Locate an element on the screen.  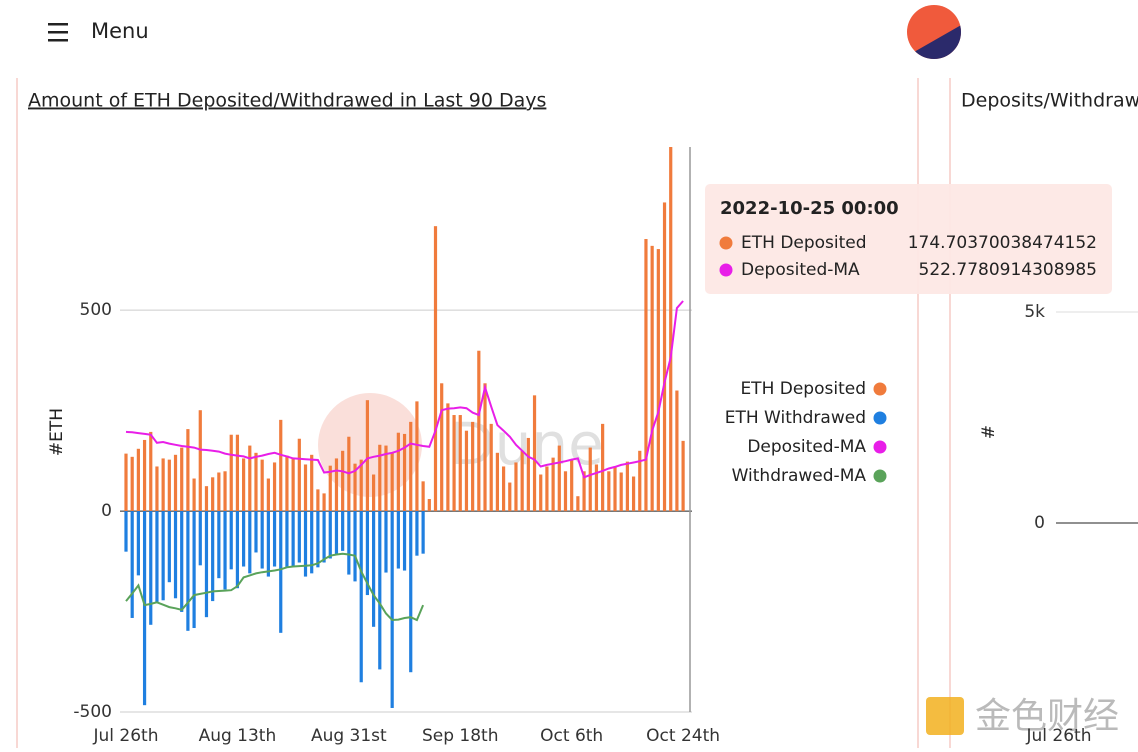
tooltip-name: ETH Deposited is located at coordinates (804, 243).